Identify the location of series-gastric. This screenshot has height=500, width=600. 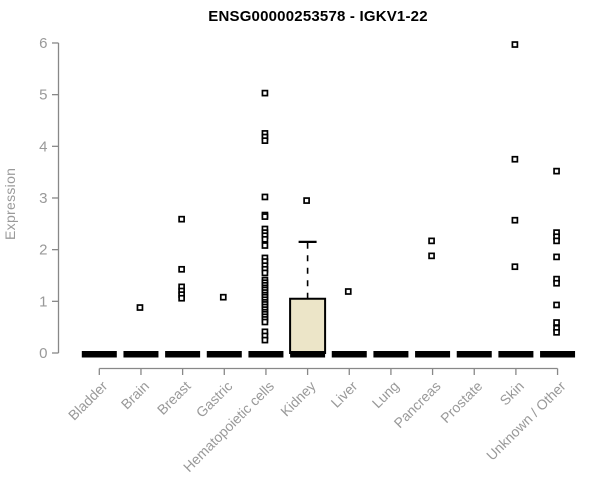
(224, 325).